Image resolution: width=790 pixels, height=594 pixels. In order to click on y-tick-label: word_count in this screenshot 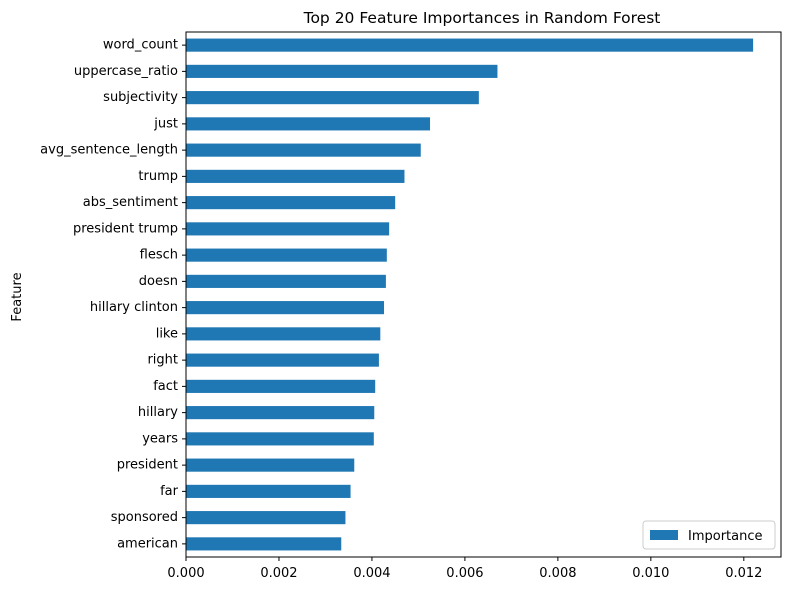, I will do `click(140, 45)`.